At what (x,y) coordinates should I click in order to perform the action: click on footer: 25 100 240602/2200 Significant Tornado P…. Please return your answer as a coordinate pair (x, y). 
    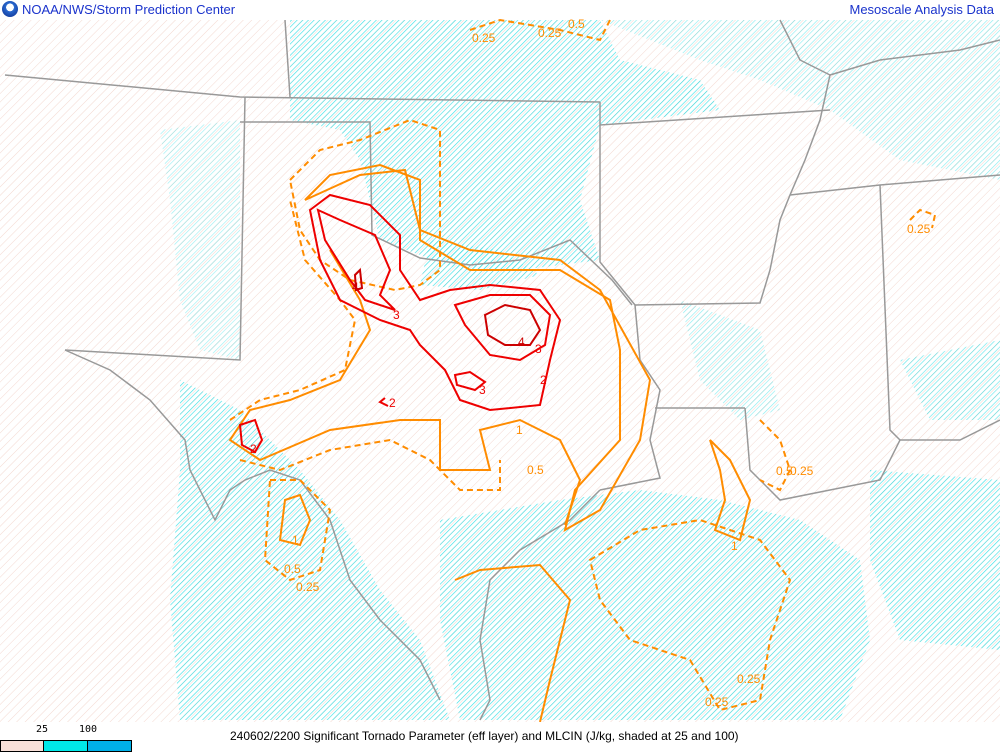
    Looking at the image, I should click on (500, 737).